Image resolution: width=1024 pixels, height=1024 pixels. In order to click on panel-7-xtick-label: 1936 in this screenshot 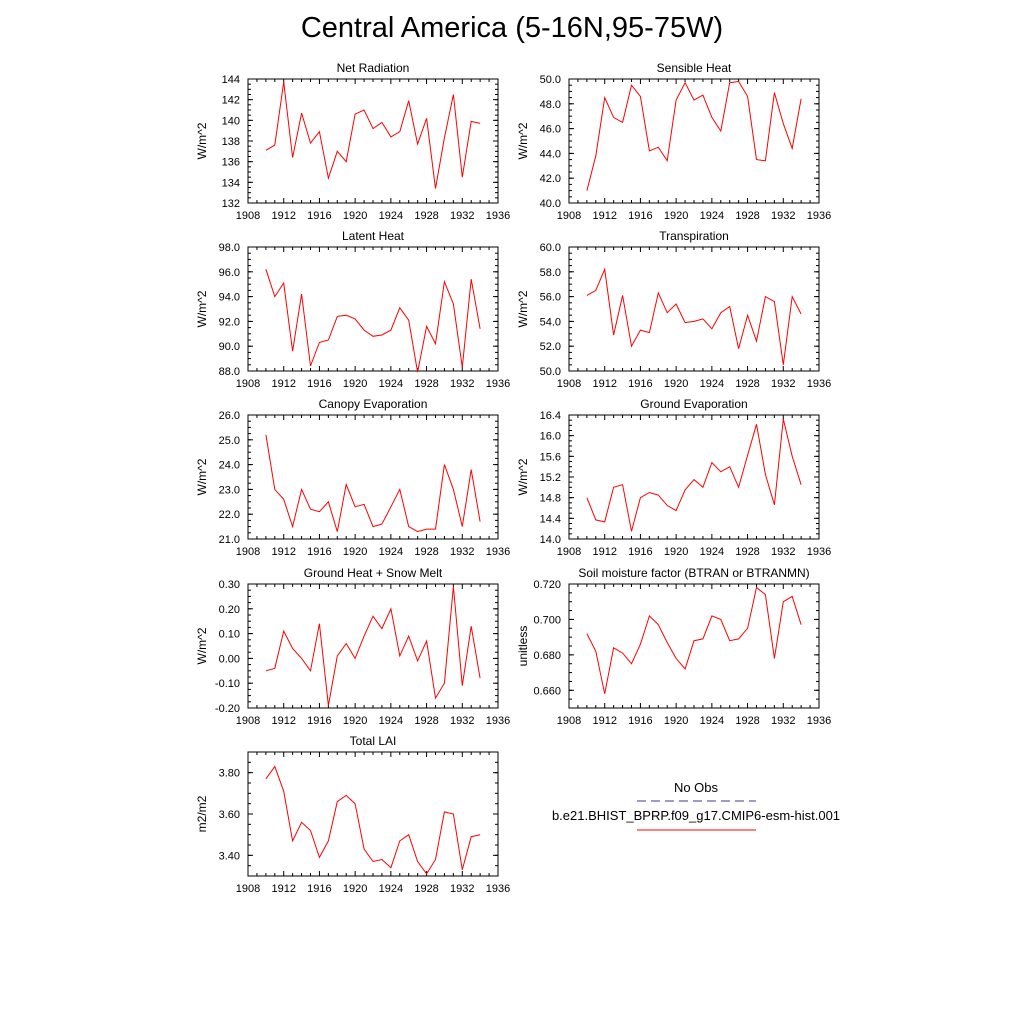, I will do `click(498, 721)`.